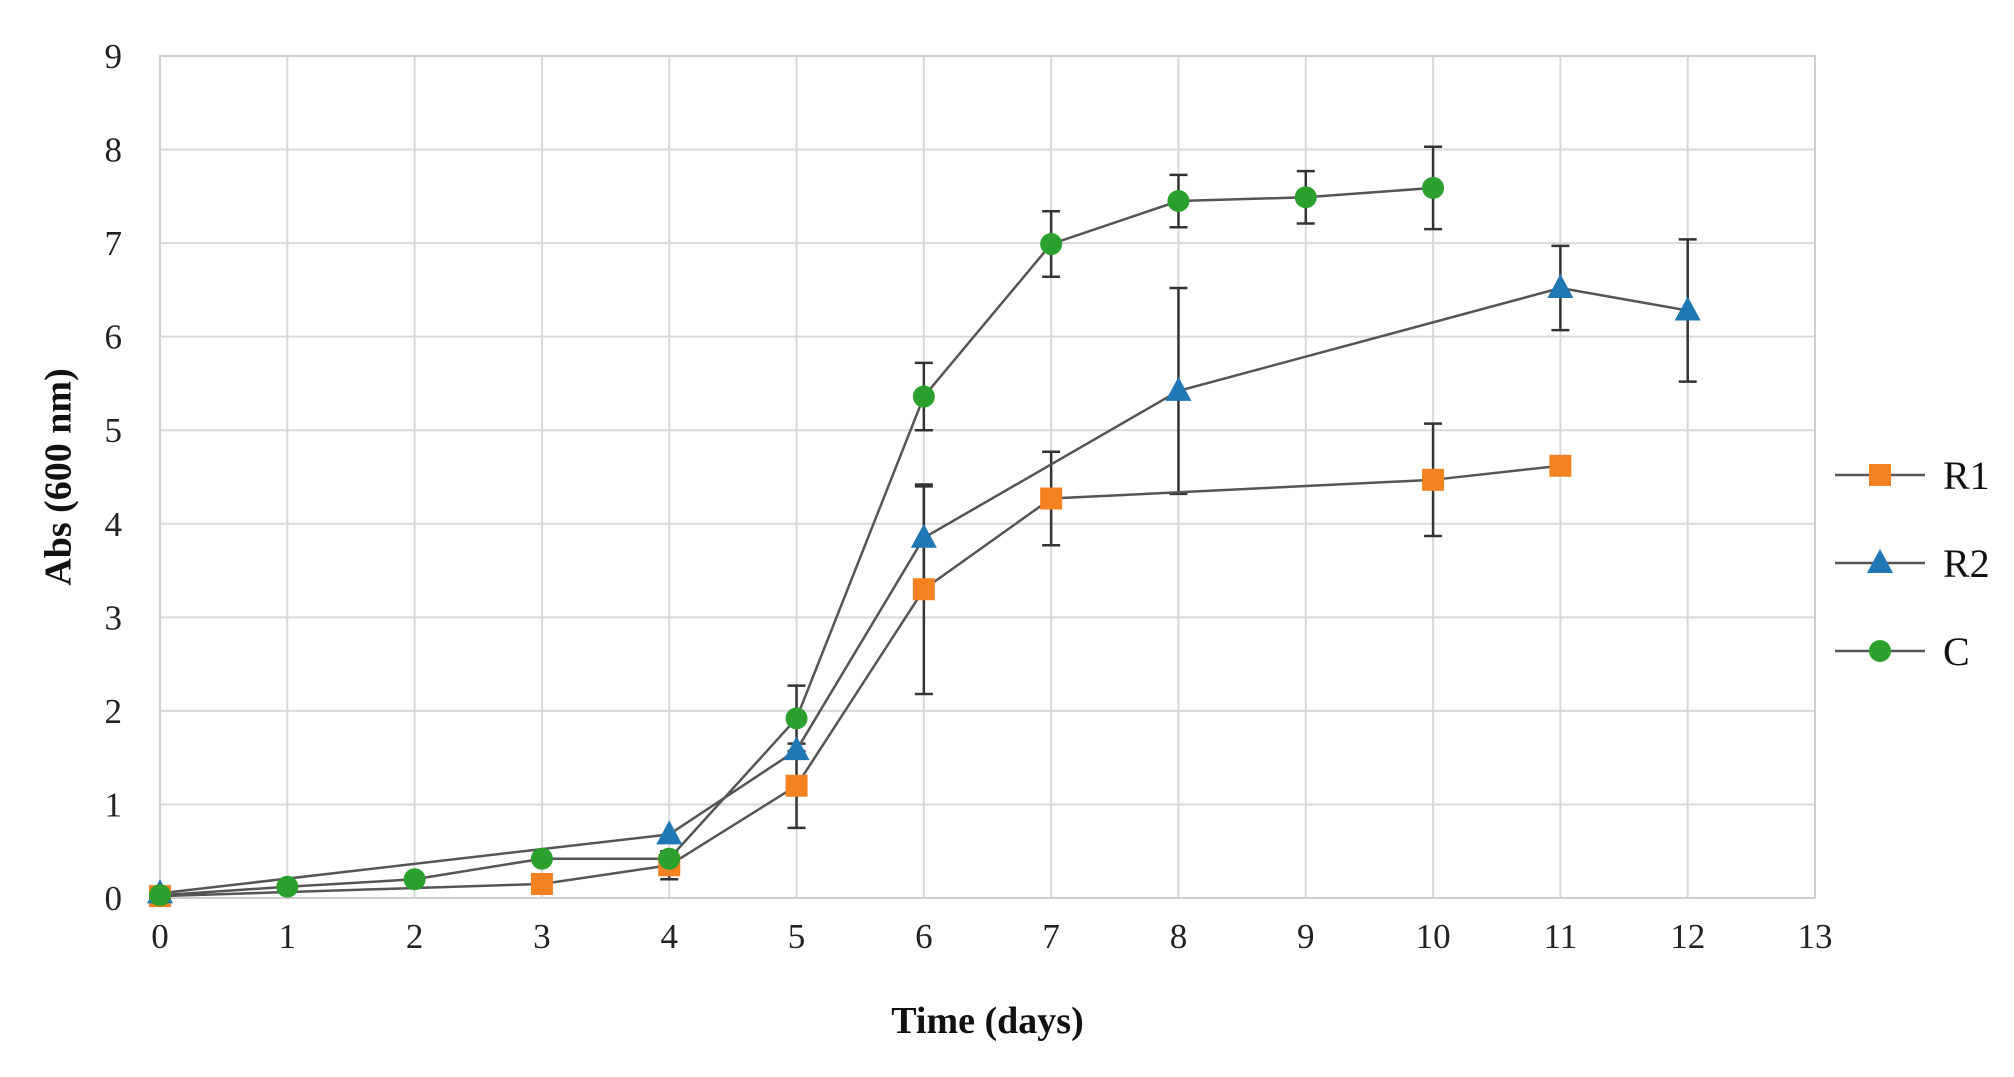 The width and height of the screenshot is (2014, 1077). Describe the element at coordinates (114, 150) in the screenshot. I see `y-tick-label: 8` at that location.